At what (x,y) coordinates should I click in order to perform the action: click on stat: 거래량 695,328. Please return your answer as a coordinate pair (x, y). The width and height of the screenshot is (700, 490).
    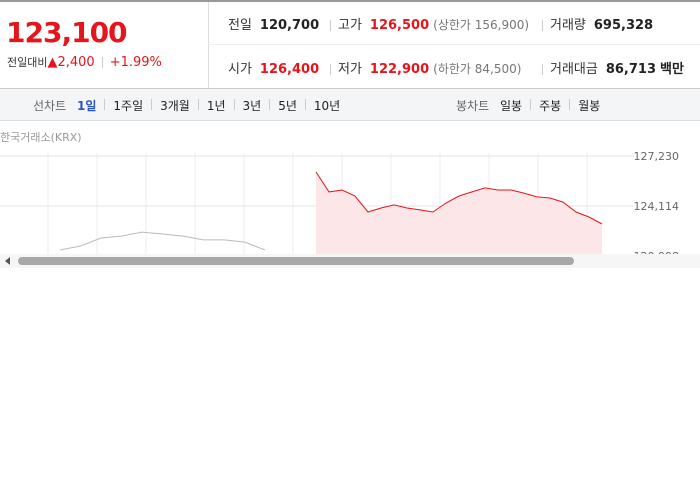
    Looking at the image, I should click on (597, 23).